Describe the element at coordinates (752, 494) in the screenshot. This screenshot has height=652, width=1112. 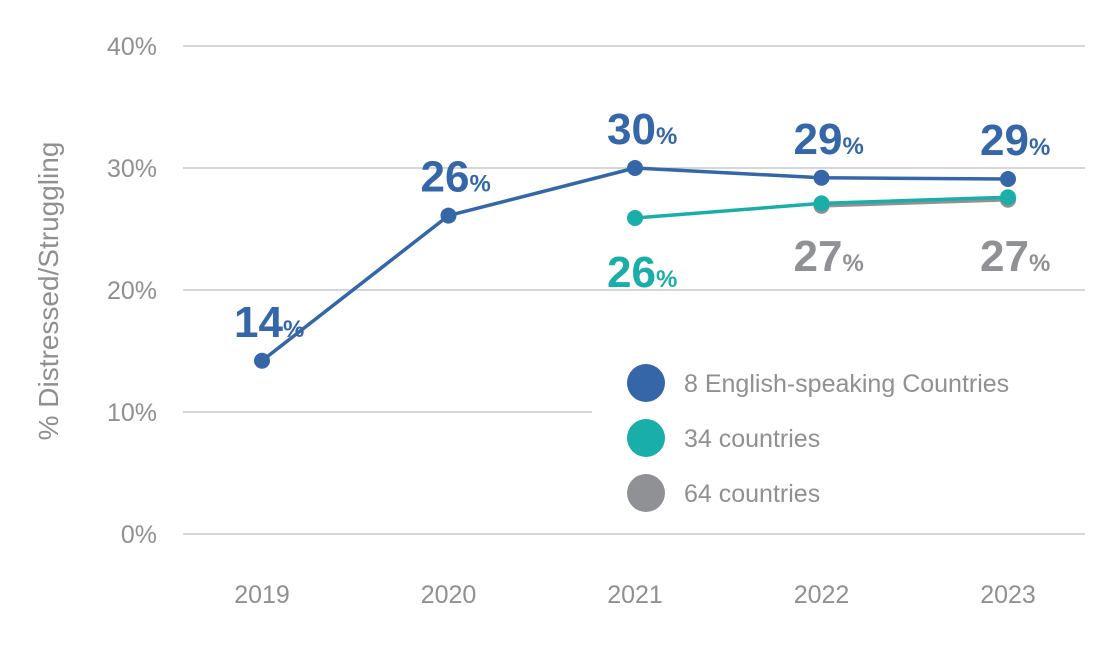
I see `legend-label: 64 countries` at that location.